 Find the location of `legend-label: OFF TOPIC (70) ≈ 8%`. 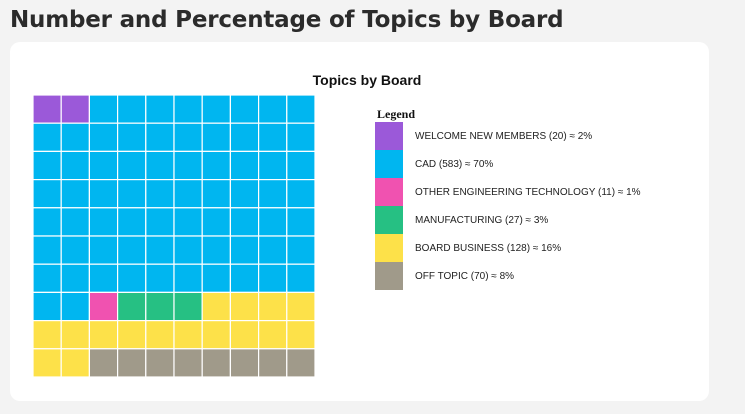

legend-label: OFF TOPIC (70) ≈ 8% is located at coordinates (465, 276).